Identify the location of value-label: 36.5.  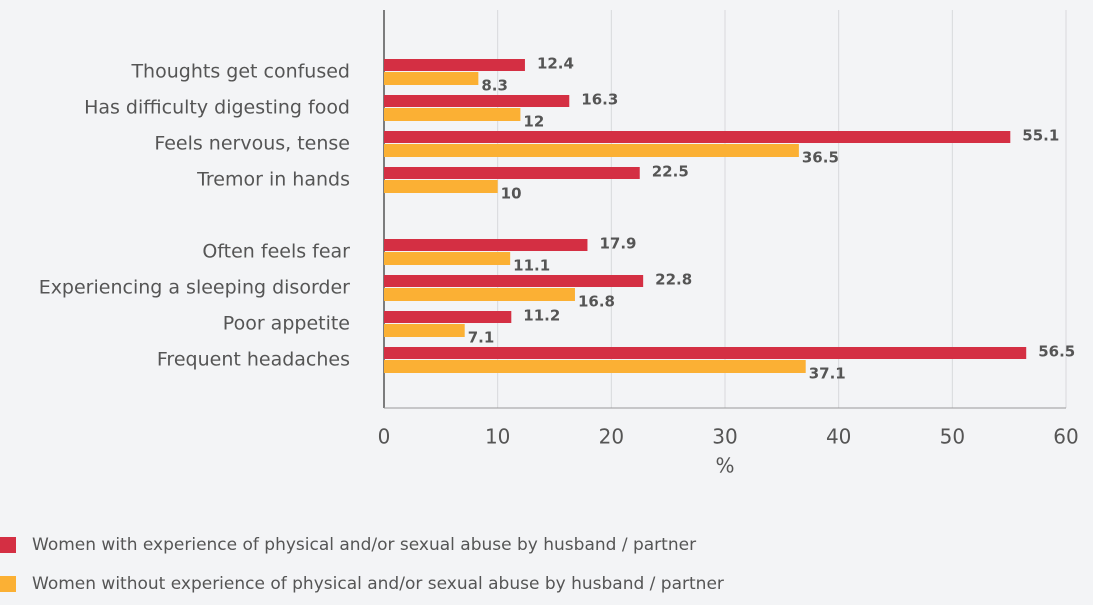
(820, 158).